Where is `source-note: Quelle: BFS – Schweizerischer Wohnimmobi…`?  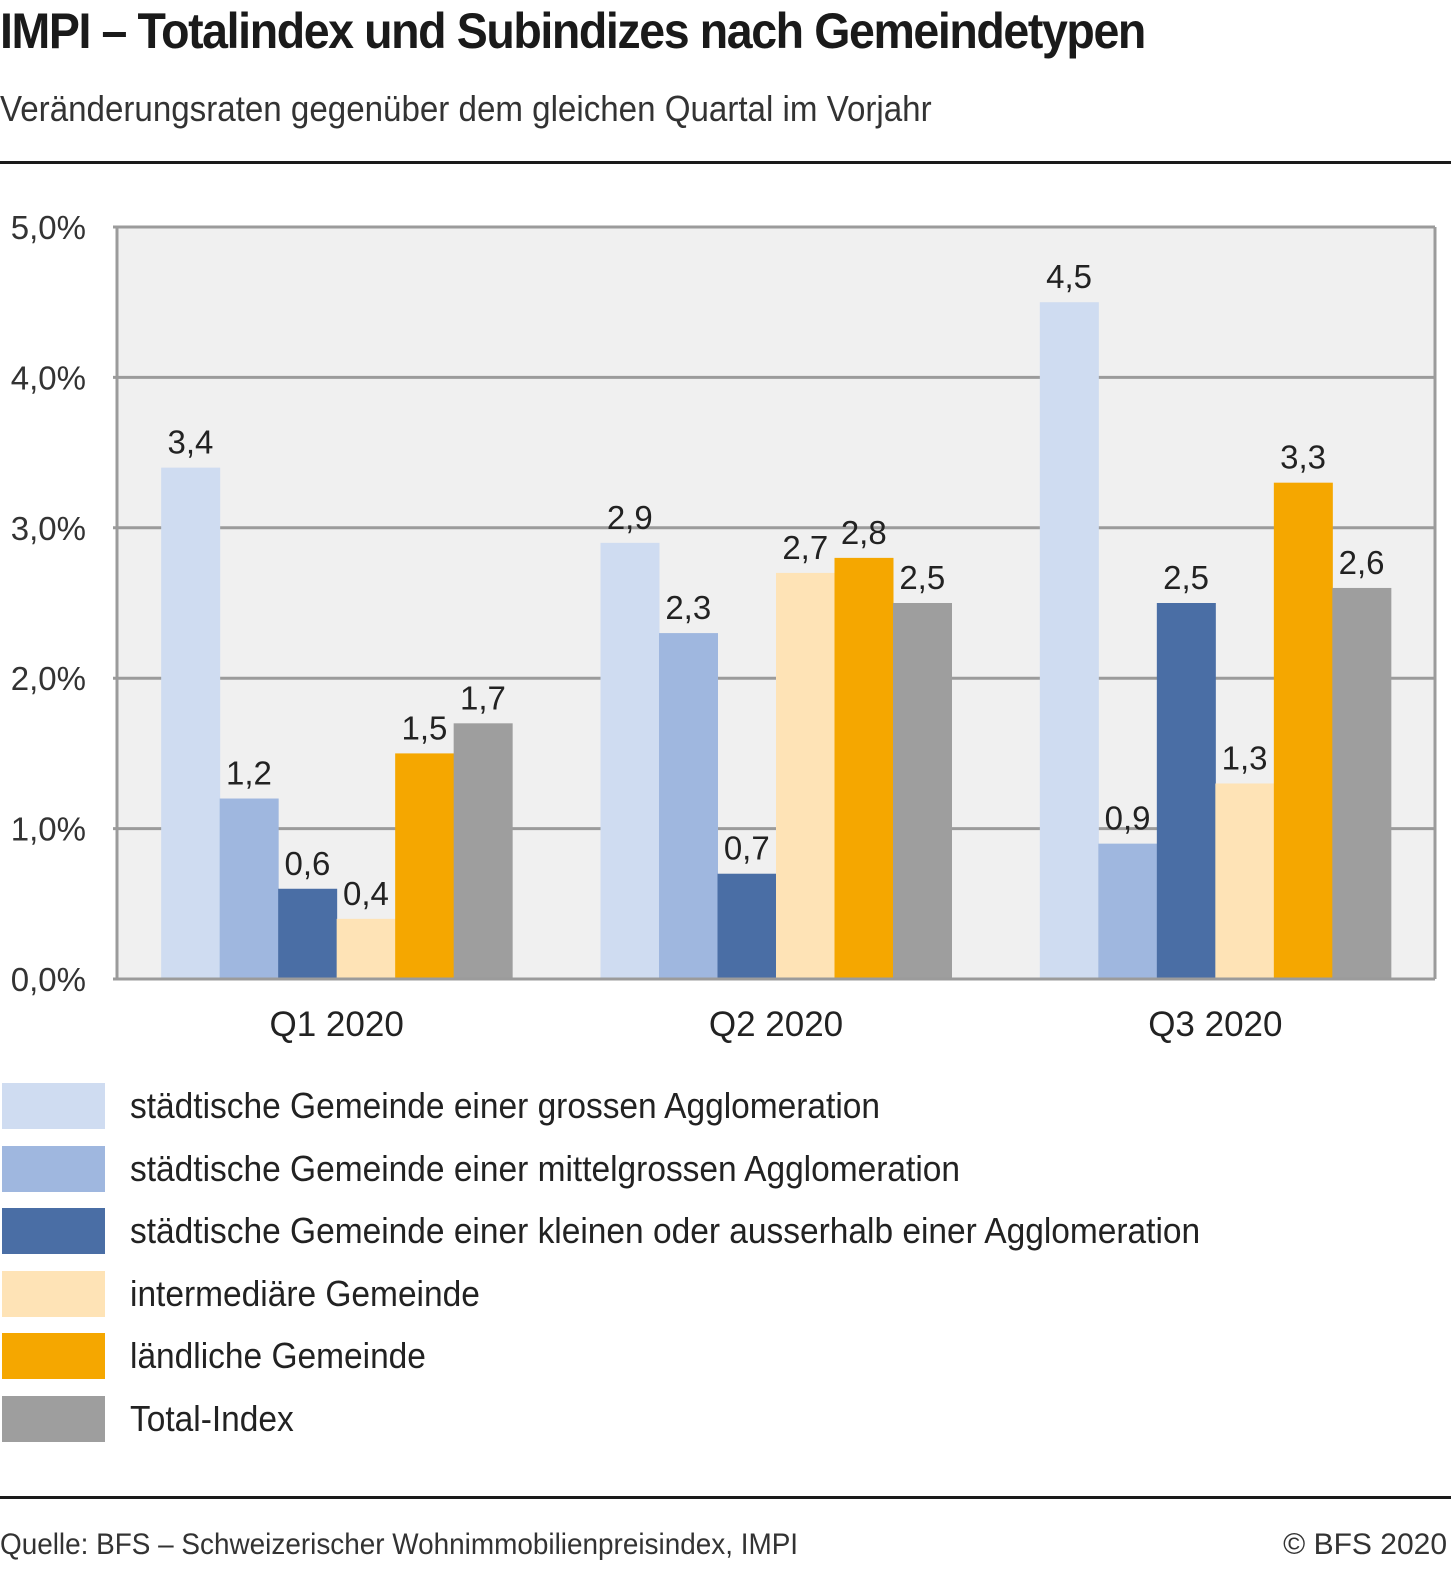 source-note: Quelle: BFS – Schweizerischer Wohnimmobi… is located at coordinates (399, 1544).